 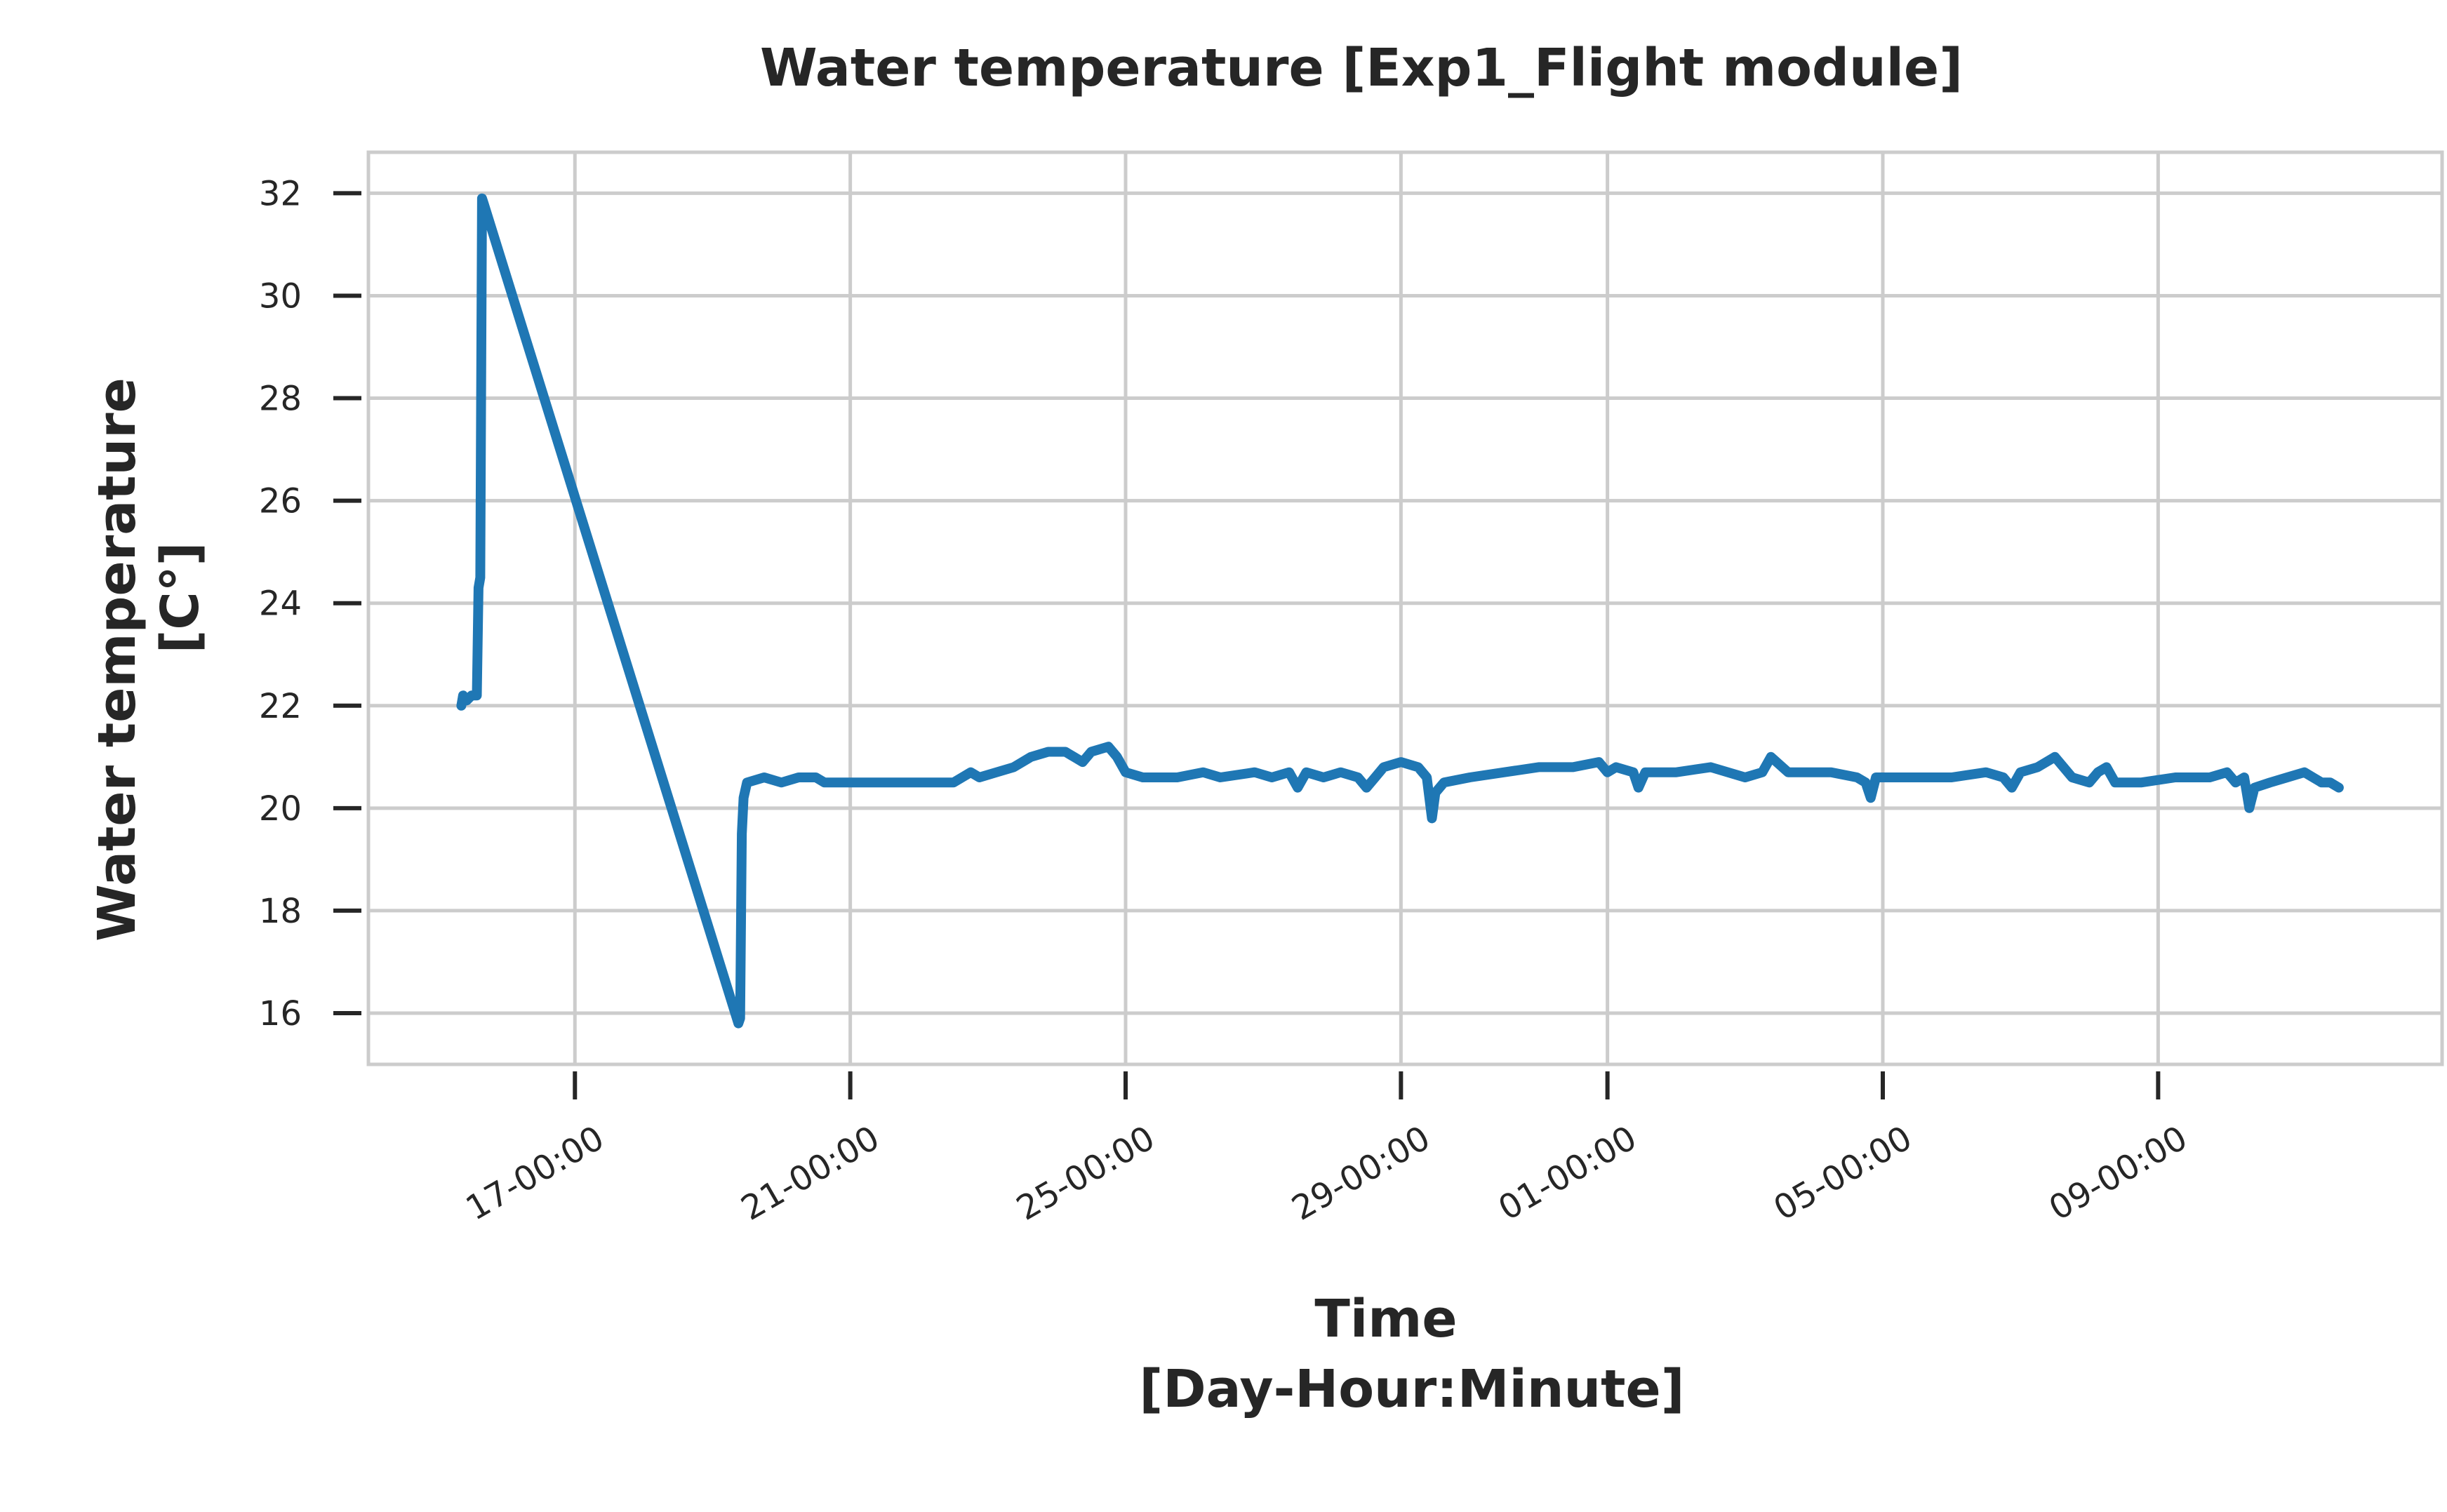 What do you see at coordinates (280, 706) in the screenshot?
I see `y-tick-label: 22` at bounding box center [280, 706].